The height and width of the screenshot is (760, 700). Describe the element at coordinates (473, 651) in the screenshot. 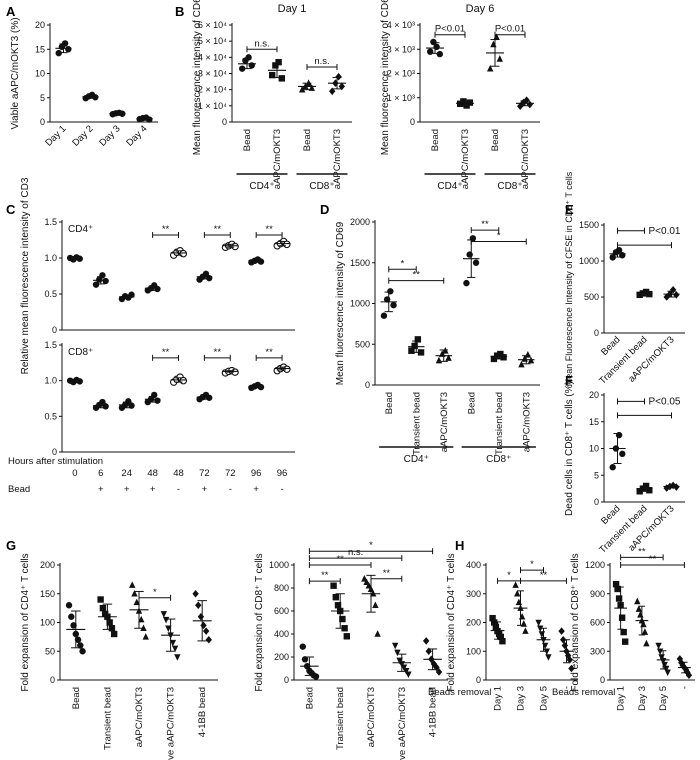

I see `y-tick-label: 100` at that location.